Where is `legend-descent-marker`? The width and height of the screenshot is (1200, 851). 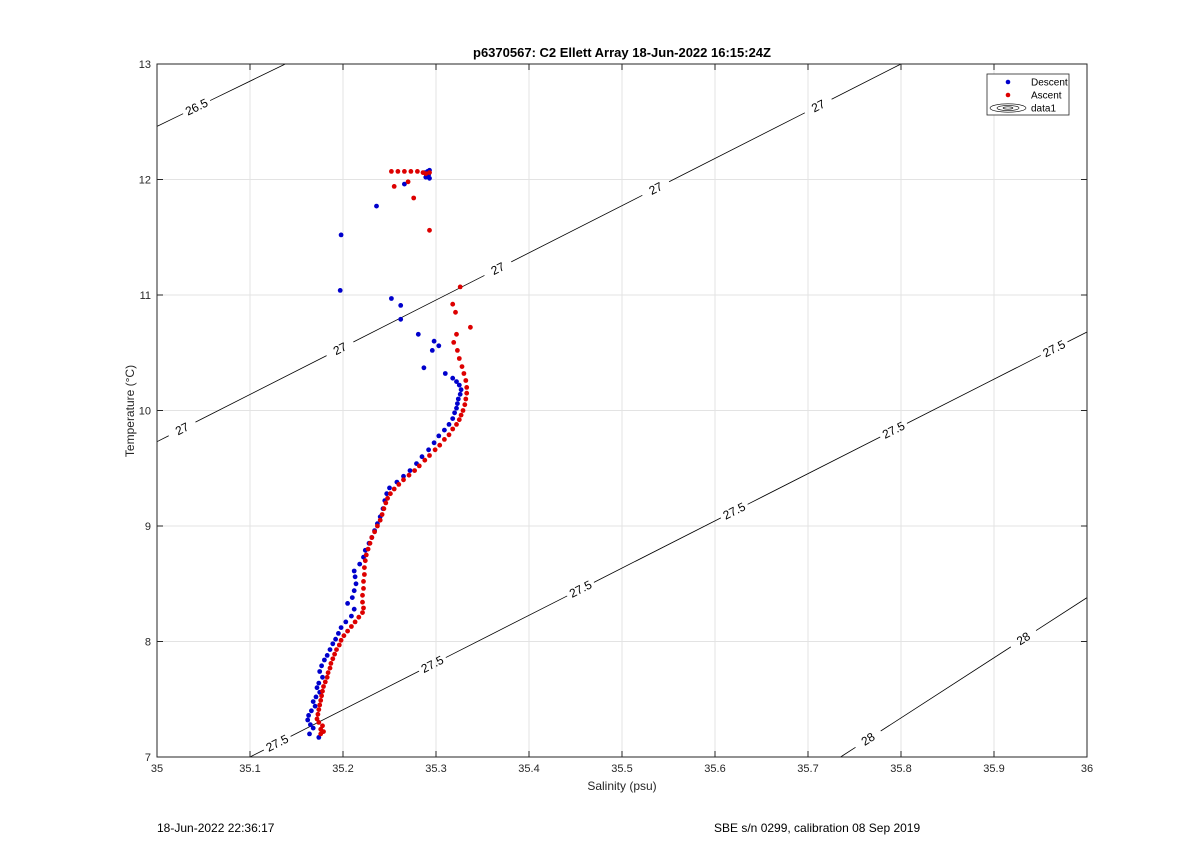
legend-descent-marker is located at coordinates (1008, 82).